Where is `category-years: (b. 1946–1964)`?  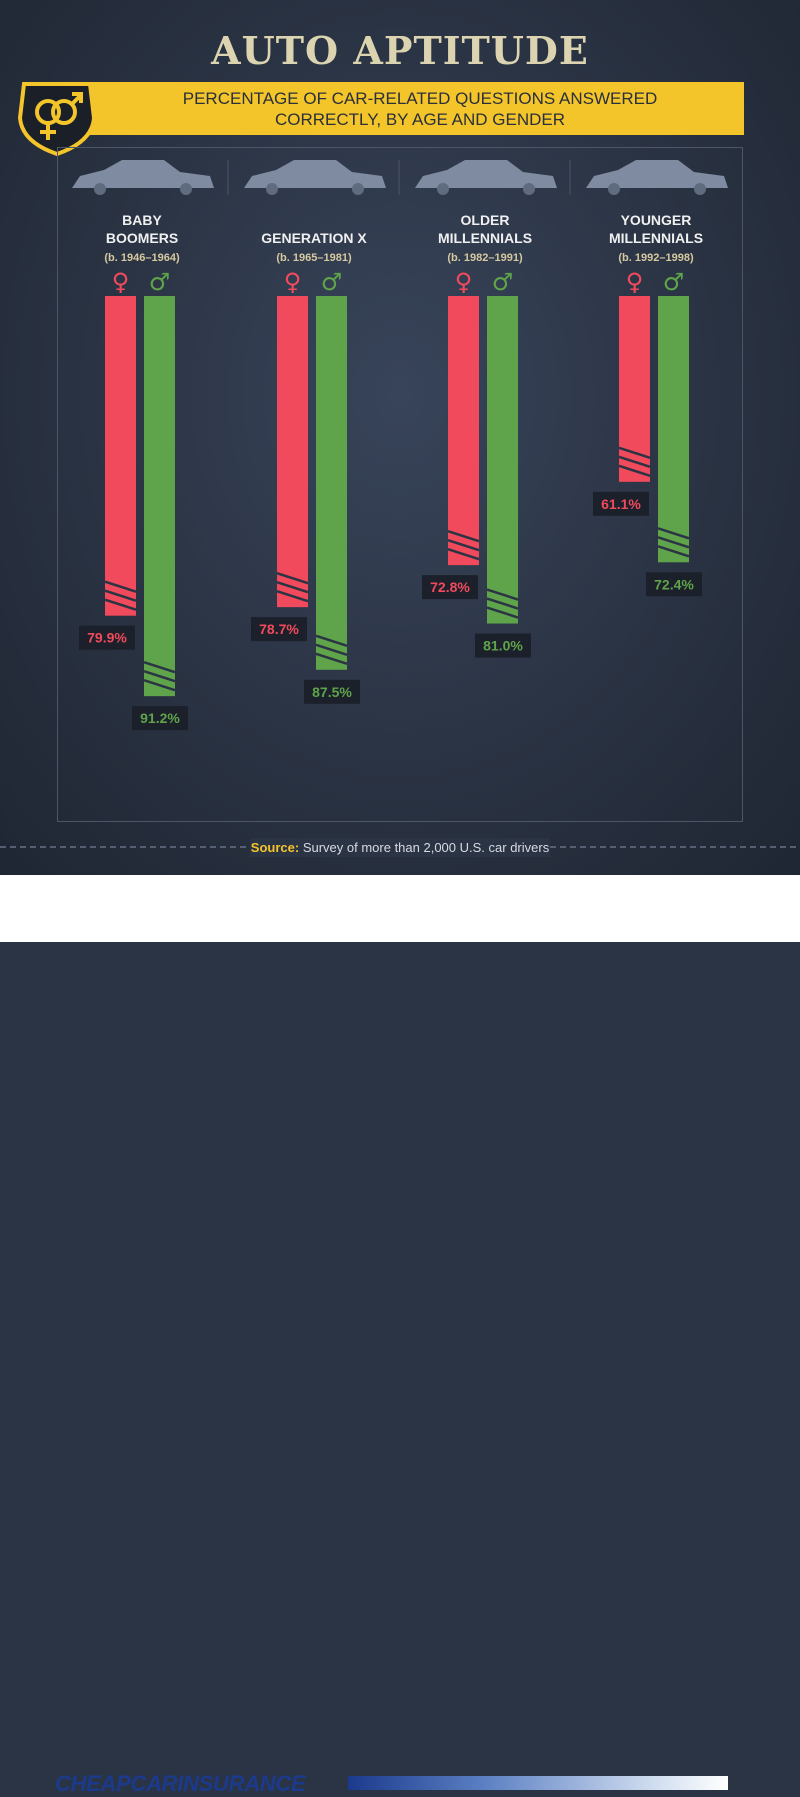 category-years: (b. 1946–1964) is located at coordinates (142, 258).